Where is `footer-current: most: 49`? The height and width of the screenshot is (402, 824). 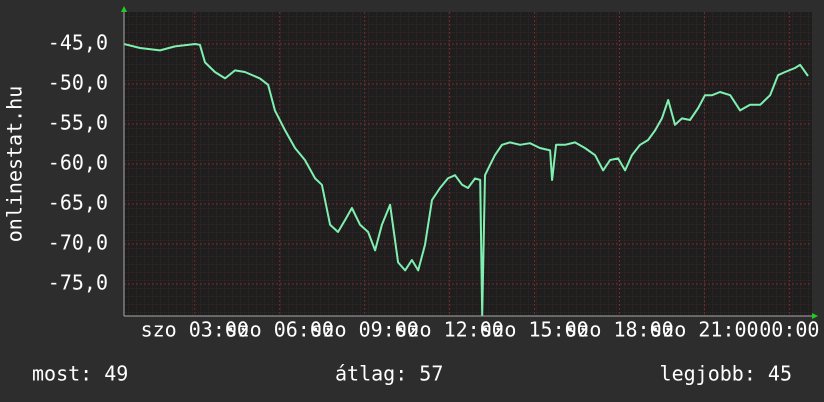
footer-current: most: 49 is located at coordinates (80, 374).